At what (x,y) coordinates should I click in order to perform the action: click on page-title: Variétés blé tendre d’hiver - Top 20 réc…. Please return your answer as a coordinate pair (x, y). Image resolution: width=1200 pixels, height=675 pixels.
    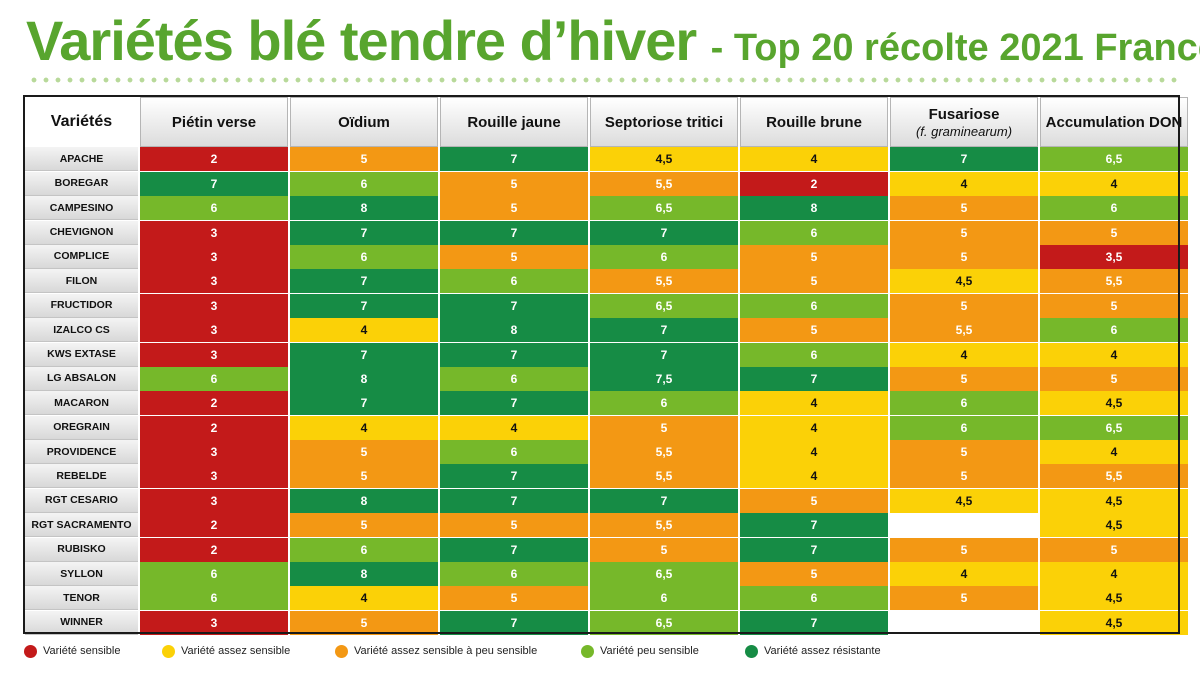
    Looking at the image, I should click on (613, 41).